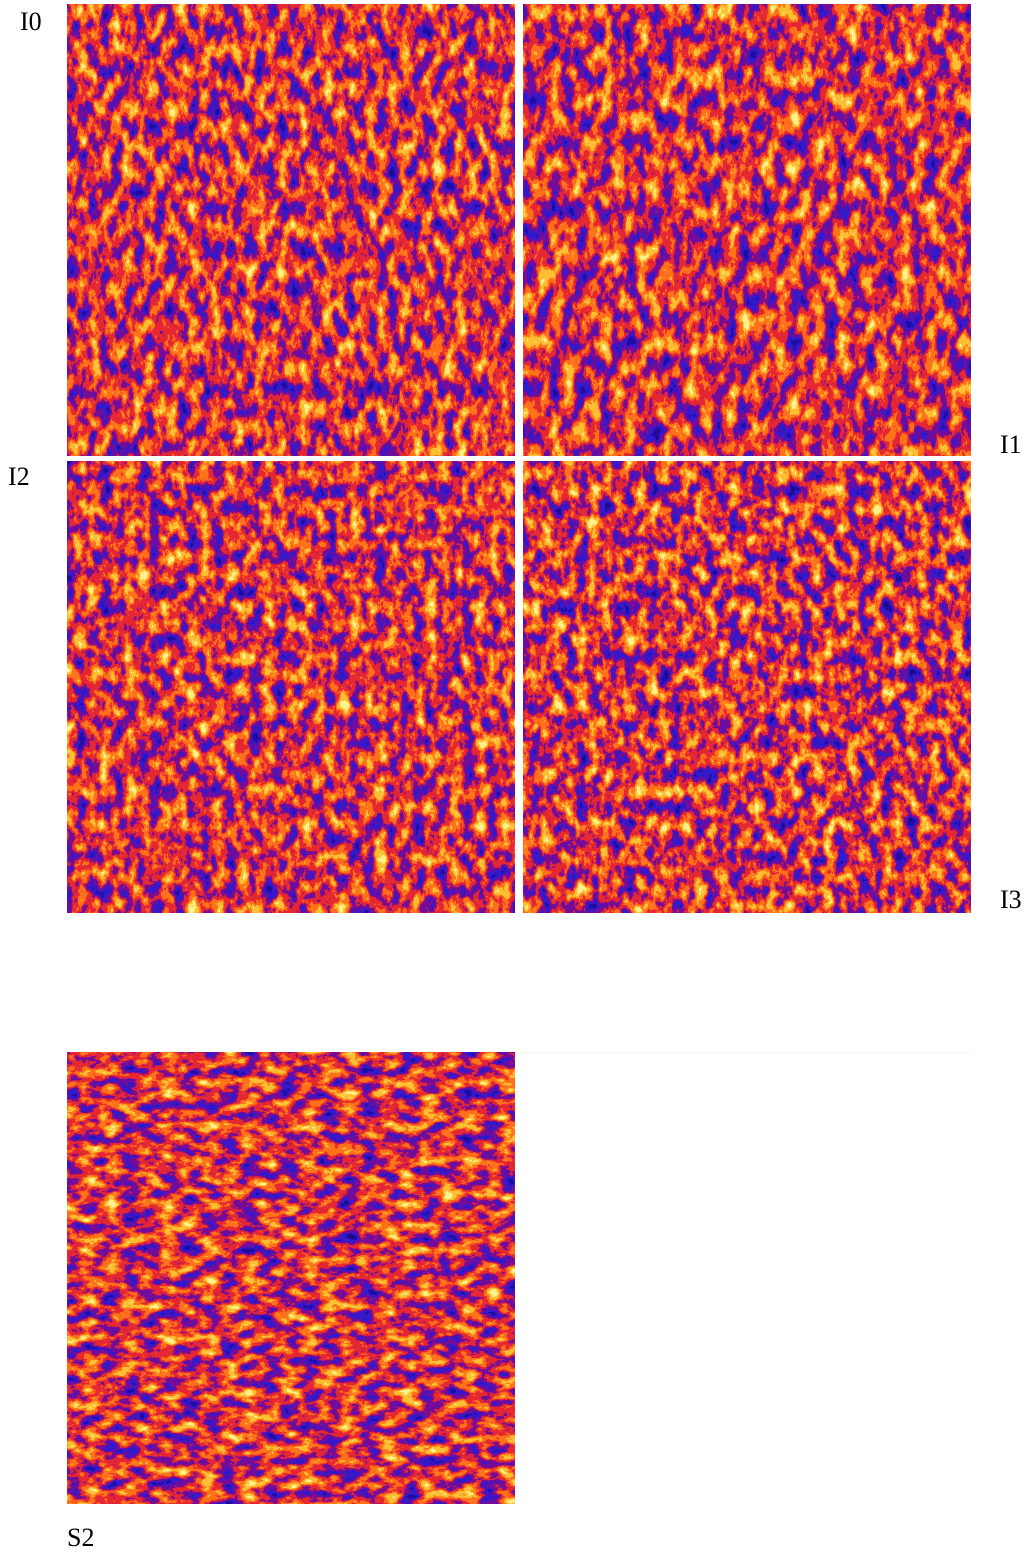 Image resolution: width=1032 pixels, height=1559 pixels. I want to click on panel-label: I3, so click(1011, 899).